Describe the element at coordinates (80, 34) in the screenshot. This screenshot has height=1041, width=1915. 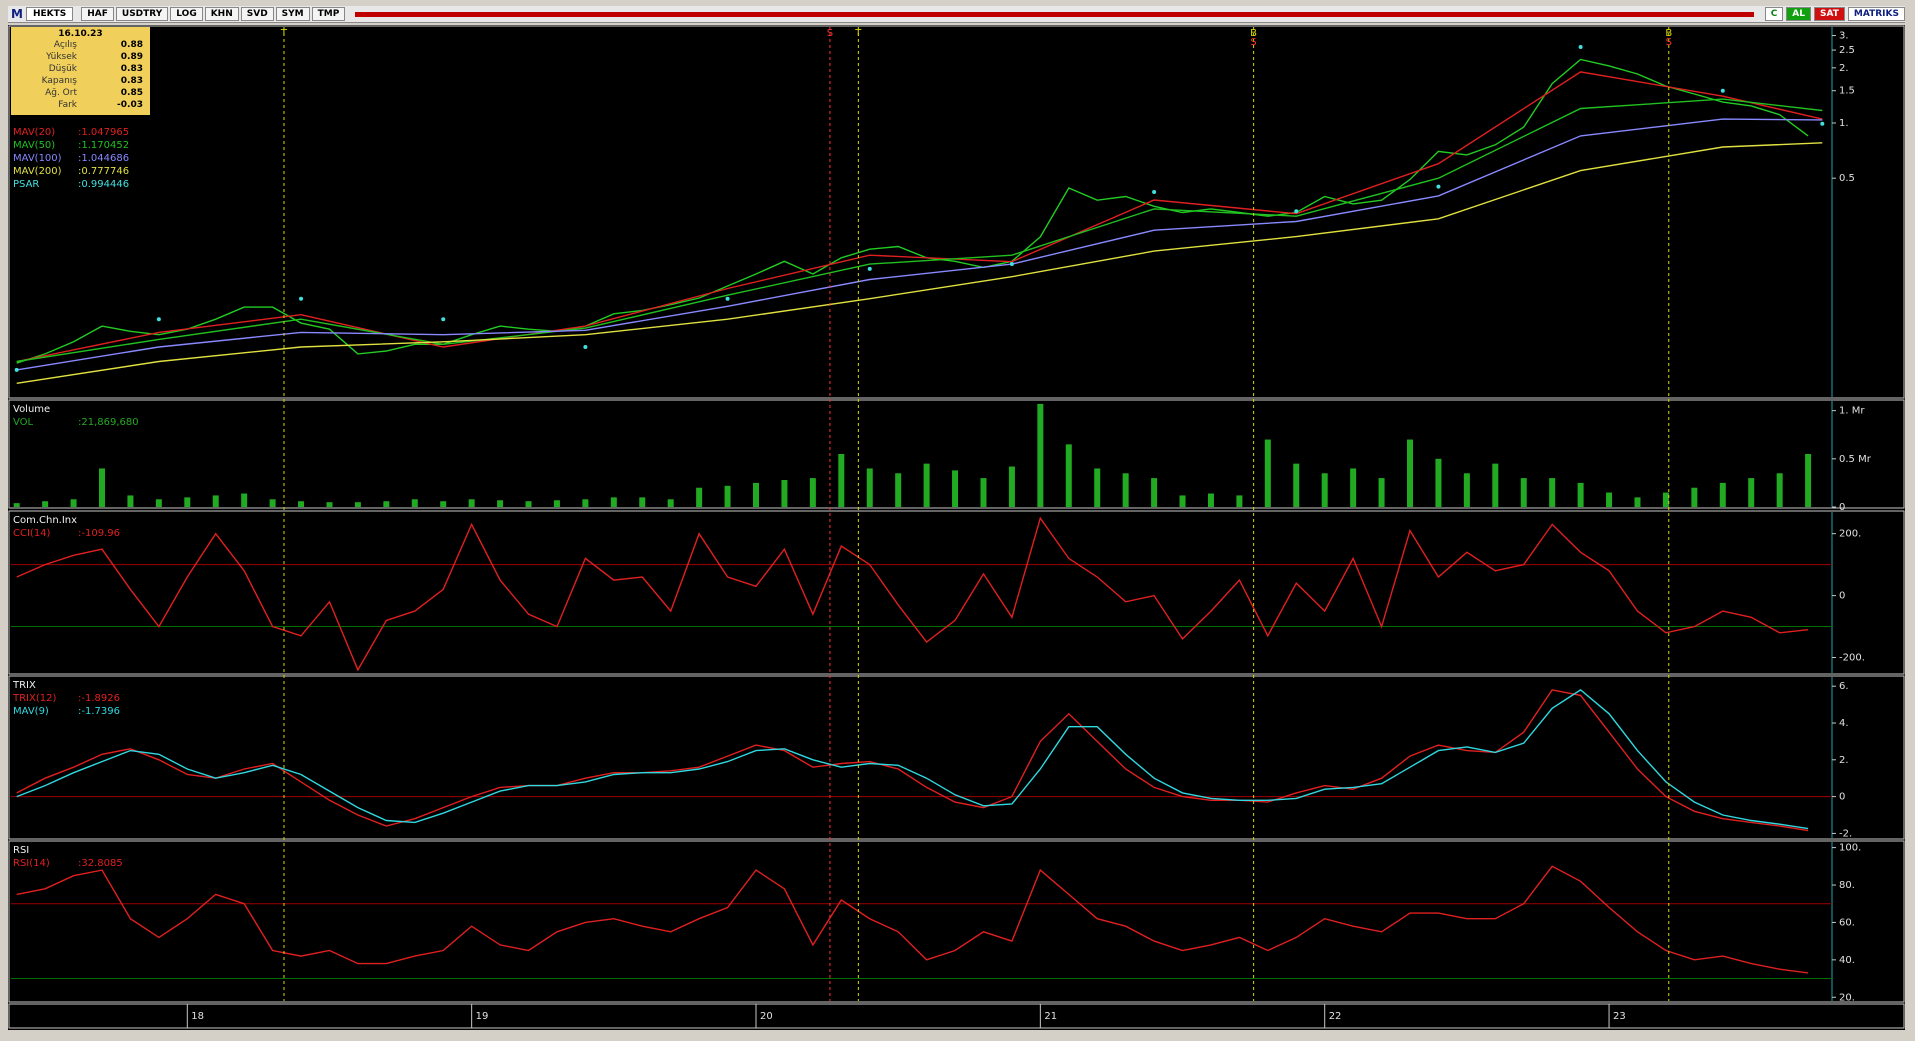
I see `info-date: 16.10.23` at that location.